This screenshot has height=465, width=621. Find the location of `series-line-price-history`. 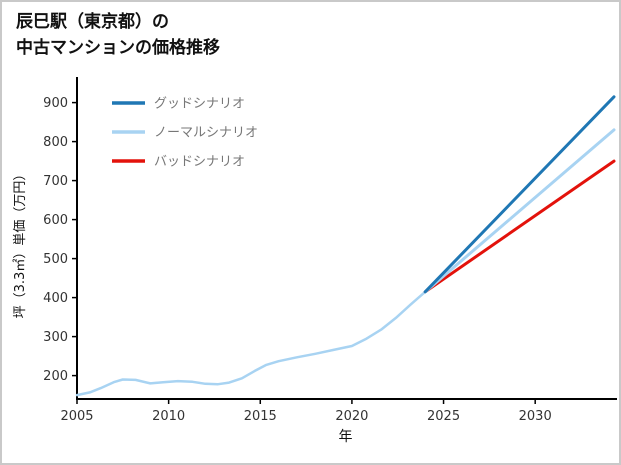

series-line-price-history is located at coordinates (251, 343).